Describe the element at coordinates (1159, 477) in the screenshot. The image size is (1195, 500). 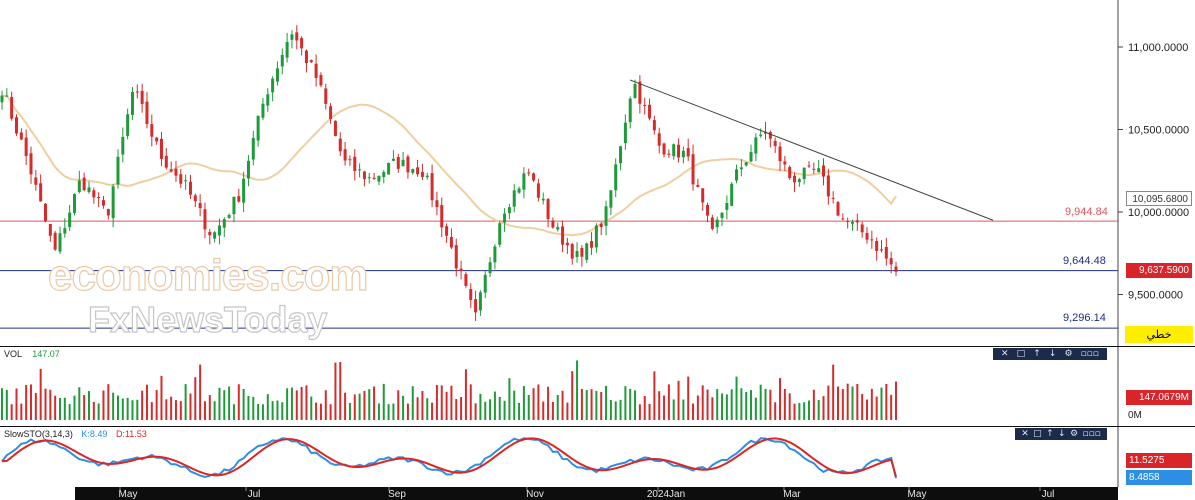
I see `sto-k-badge: 8.4858` at that location.